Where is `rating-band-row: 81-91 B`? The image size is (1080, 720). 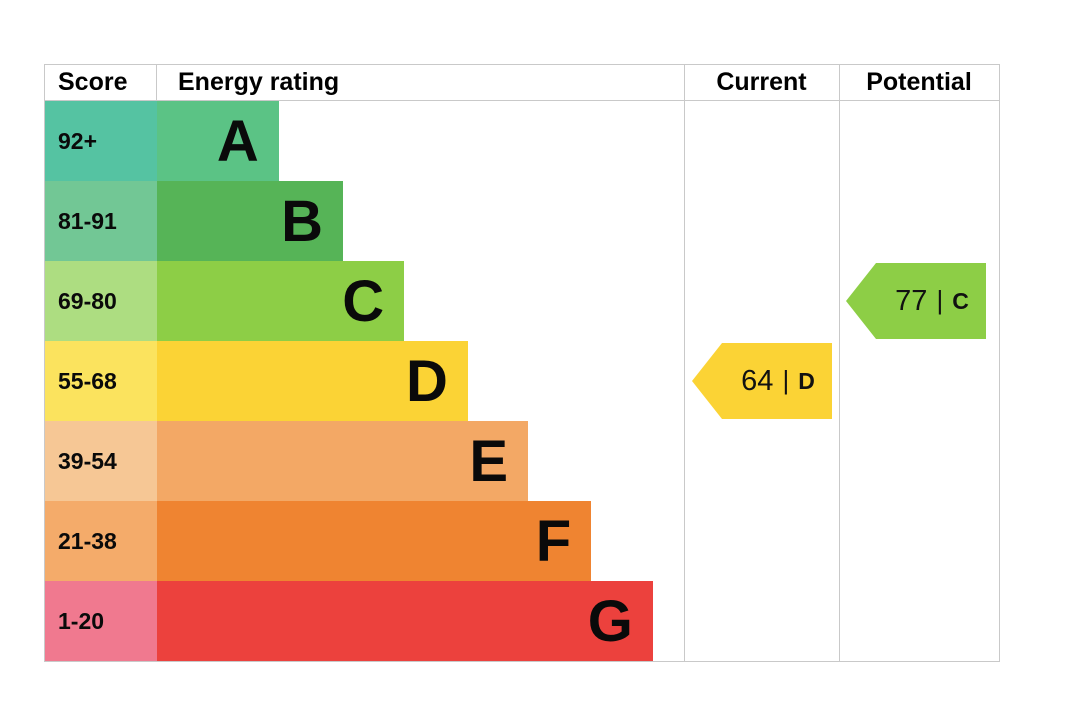 rating-band-row: 81-91 B is located at coordinates (522, 221).